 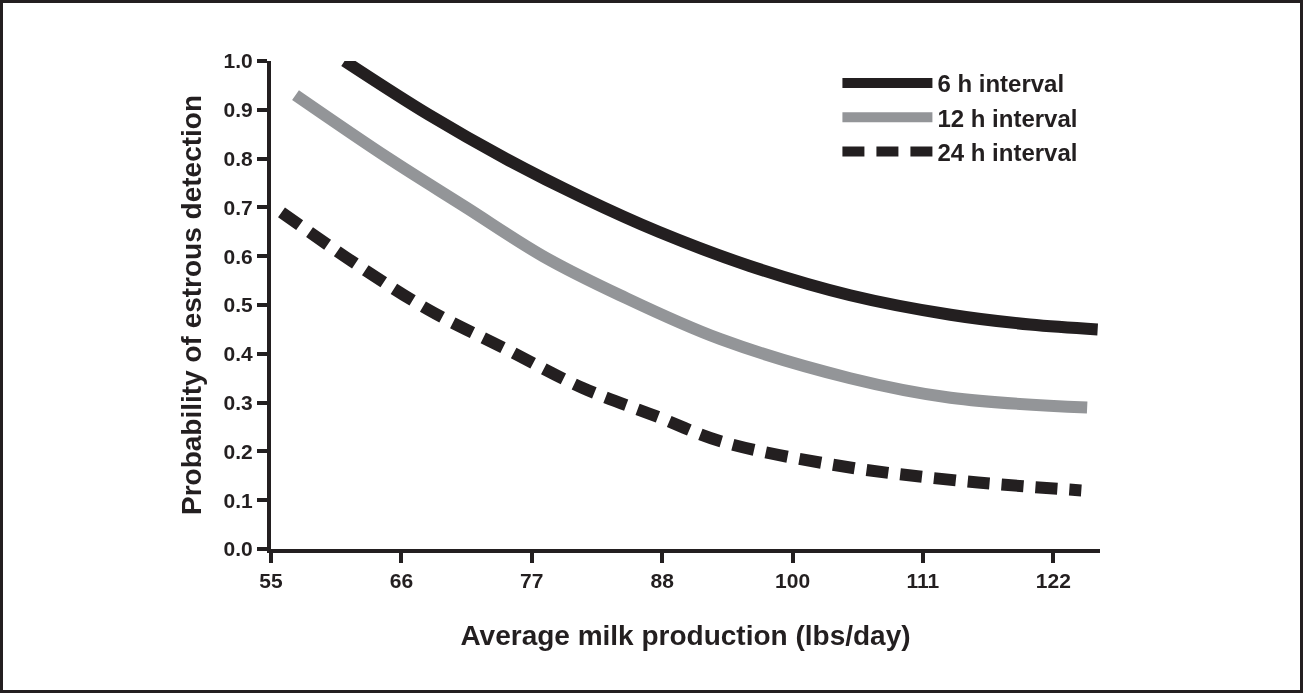 I want to click on y-tick-label: 0.5, so click(x=238, y=305).